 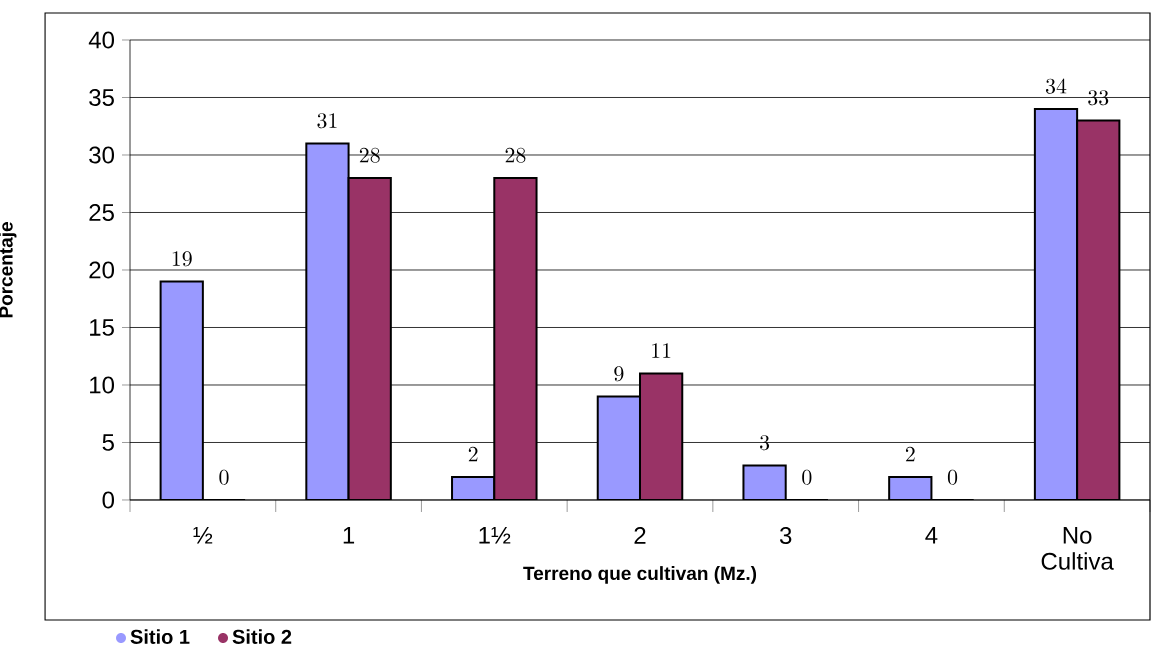 I want to click on legend-label: Sitio 1, so click(x=160, y=636).